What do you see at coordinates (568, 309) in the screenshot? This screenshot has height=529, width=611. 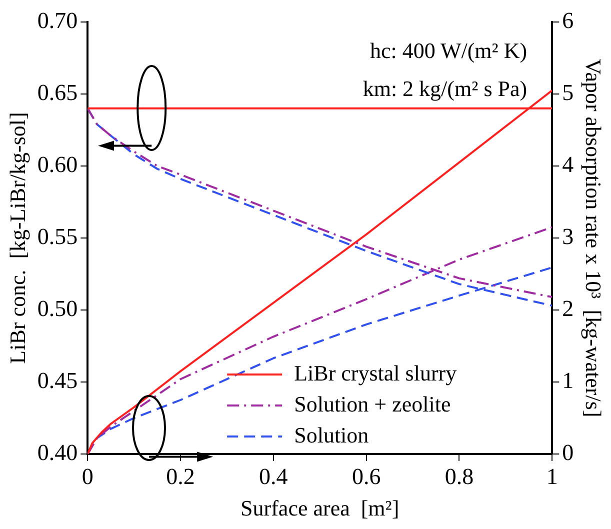 I see `y2-tick-label: 2` at bounding box center [568, 309].